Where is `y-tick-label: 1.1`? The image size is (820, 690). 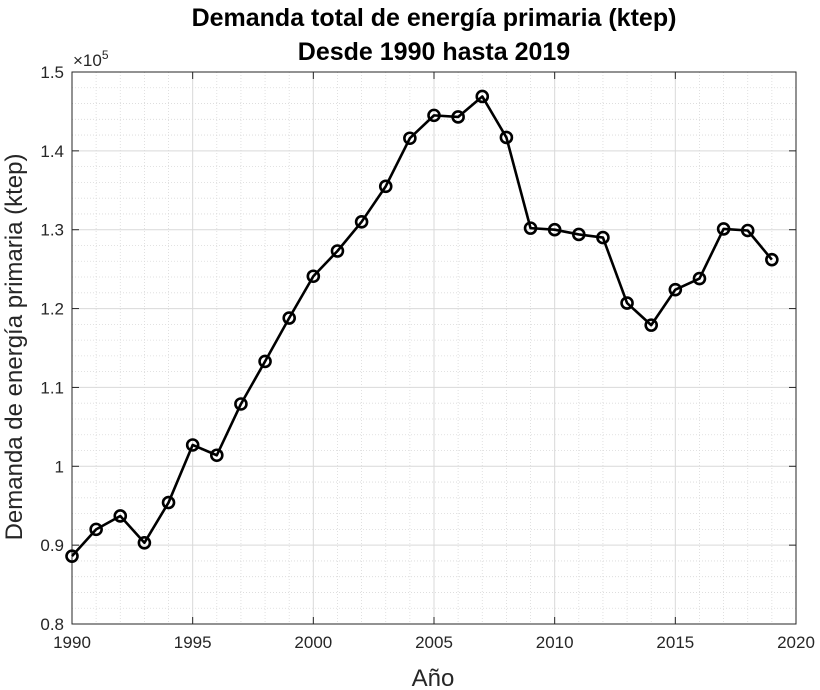 y-tick-label: 1.1 is located at coordinates (52, 387).